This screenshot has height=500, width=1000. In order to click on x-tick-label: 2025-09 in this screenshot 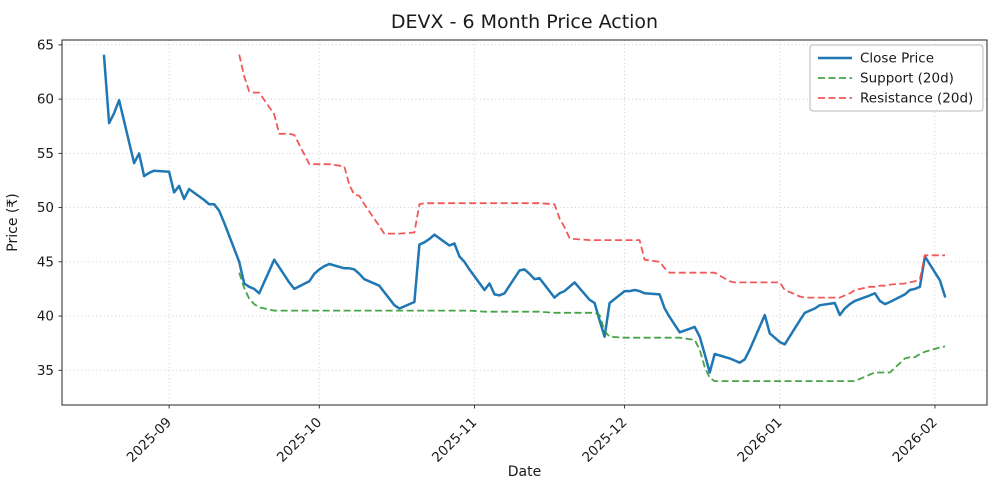, I will do `click(149, 440)`.